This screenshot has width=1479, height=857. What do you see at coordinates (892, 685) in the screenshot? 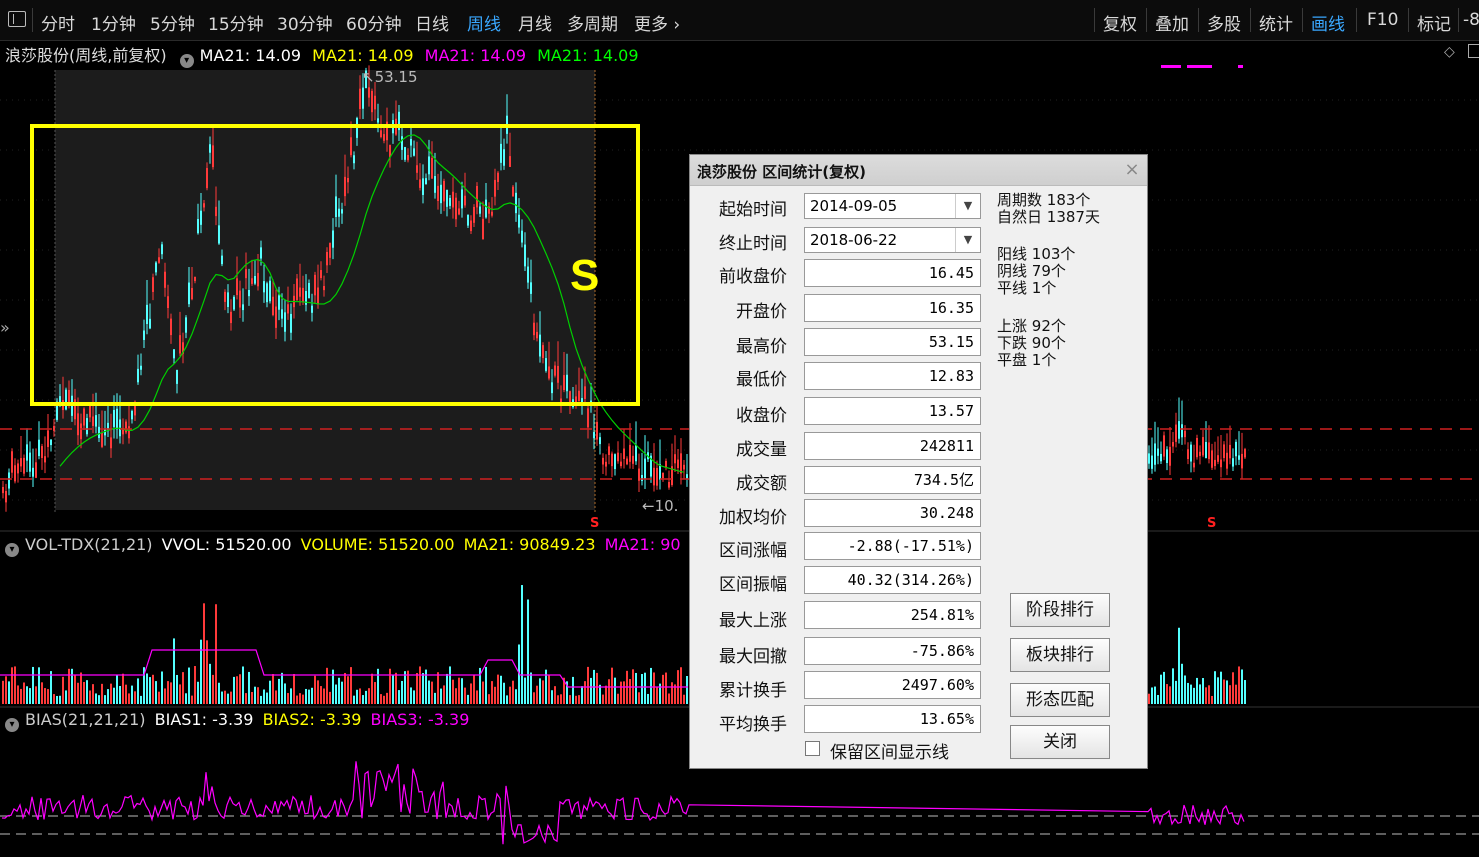
I see `cum-turnover-field: 2497.60%` at bounding box center [892, 685].